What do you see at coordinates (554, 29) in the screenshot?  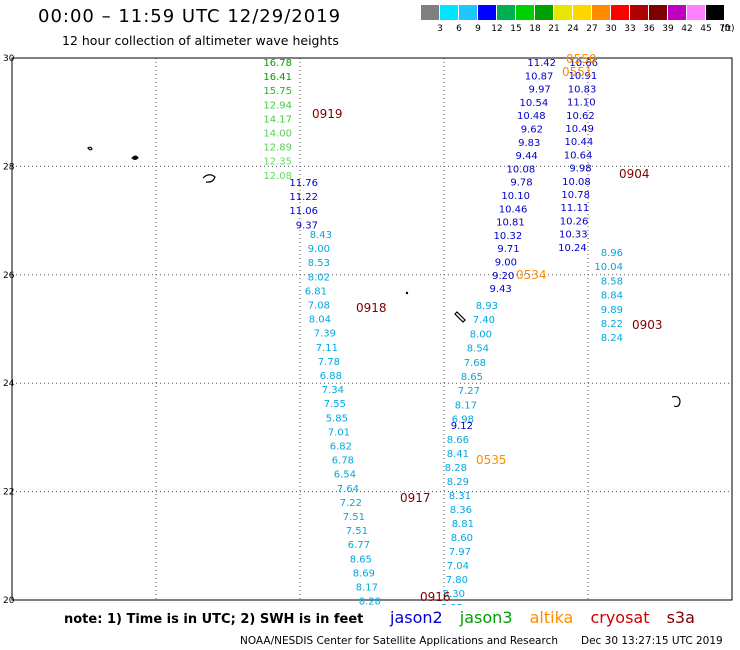 I see `scale-label: 21` at bounding box center [554, 29].